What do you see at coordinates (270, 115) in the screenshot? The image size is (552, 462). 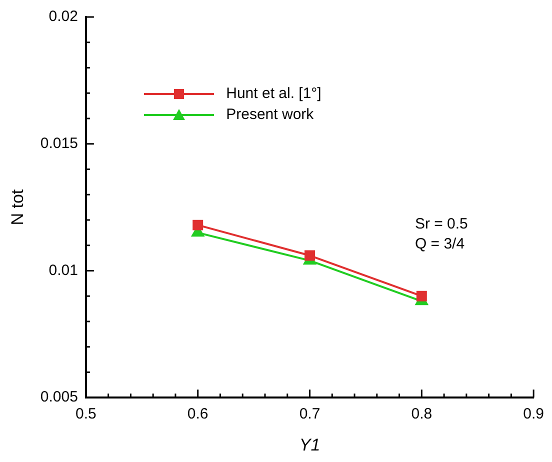 I see `legend-label: Present work` at bounding box center [270, 115].